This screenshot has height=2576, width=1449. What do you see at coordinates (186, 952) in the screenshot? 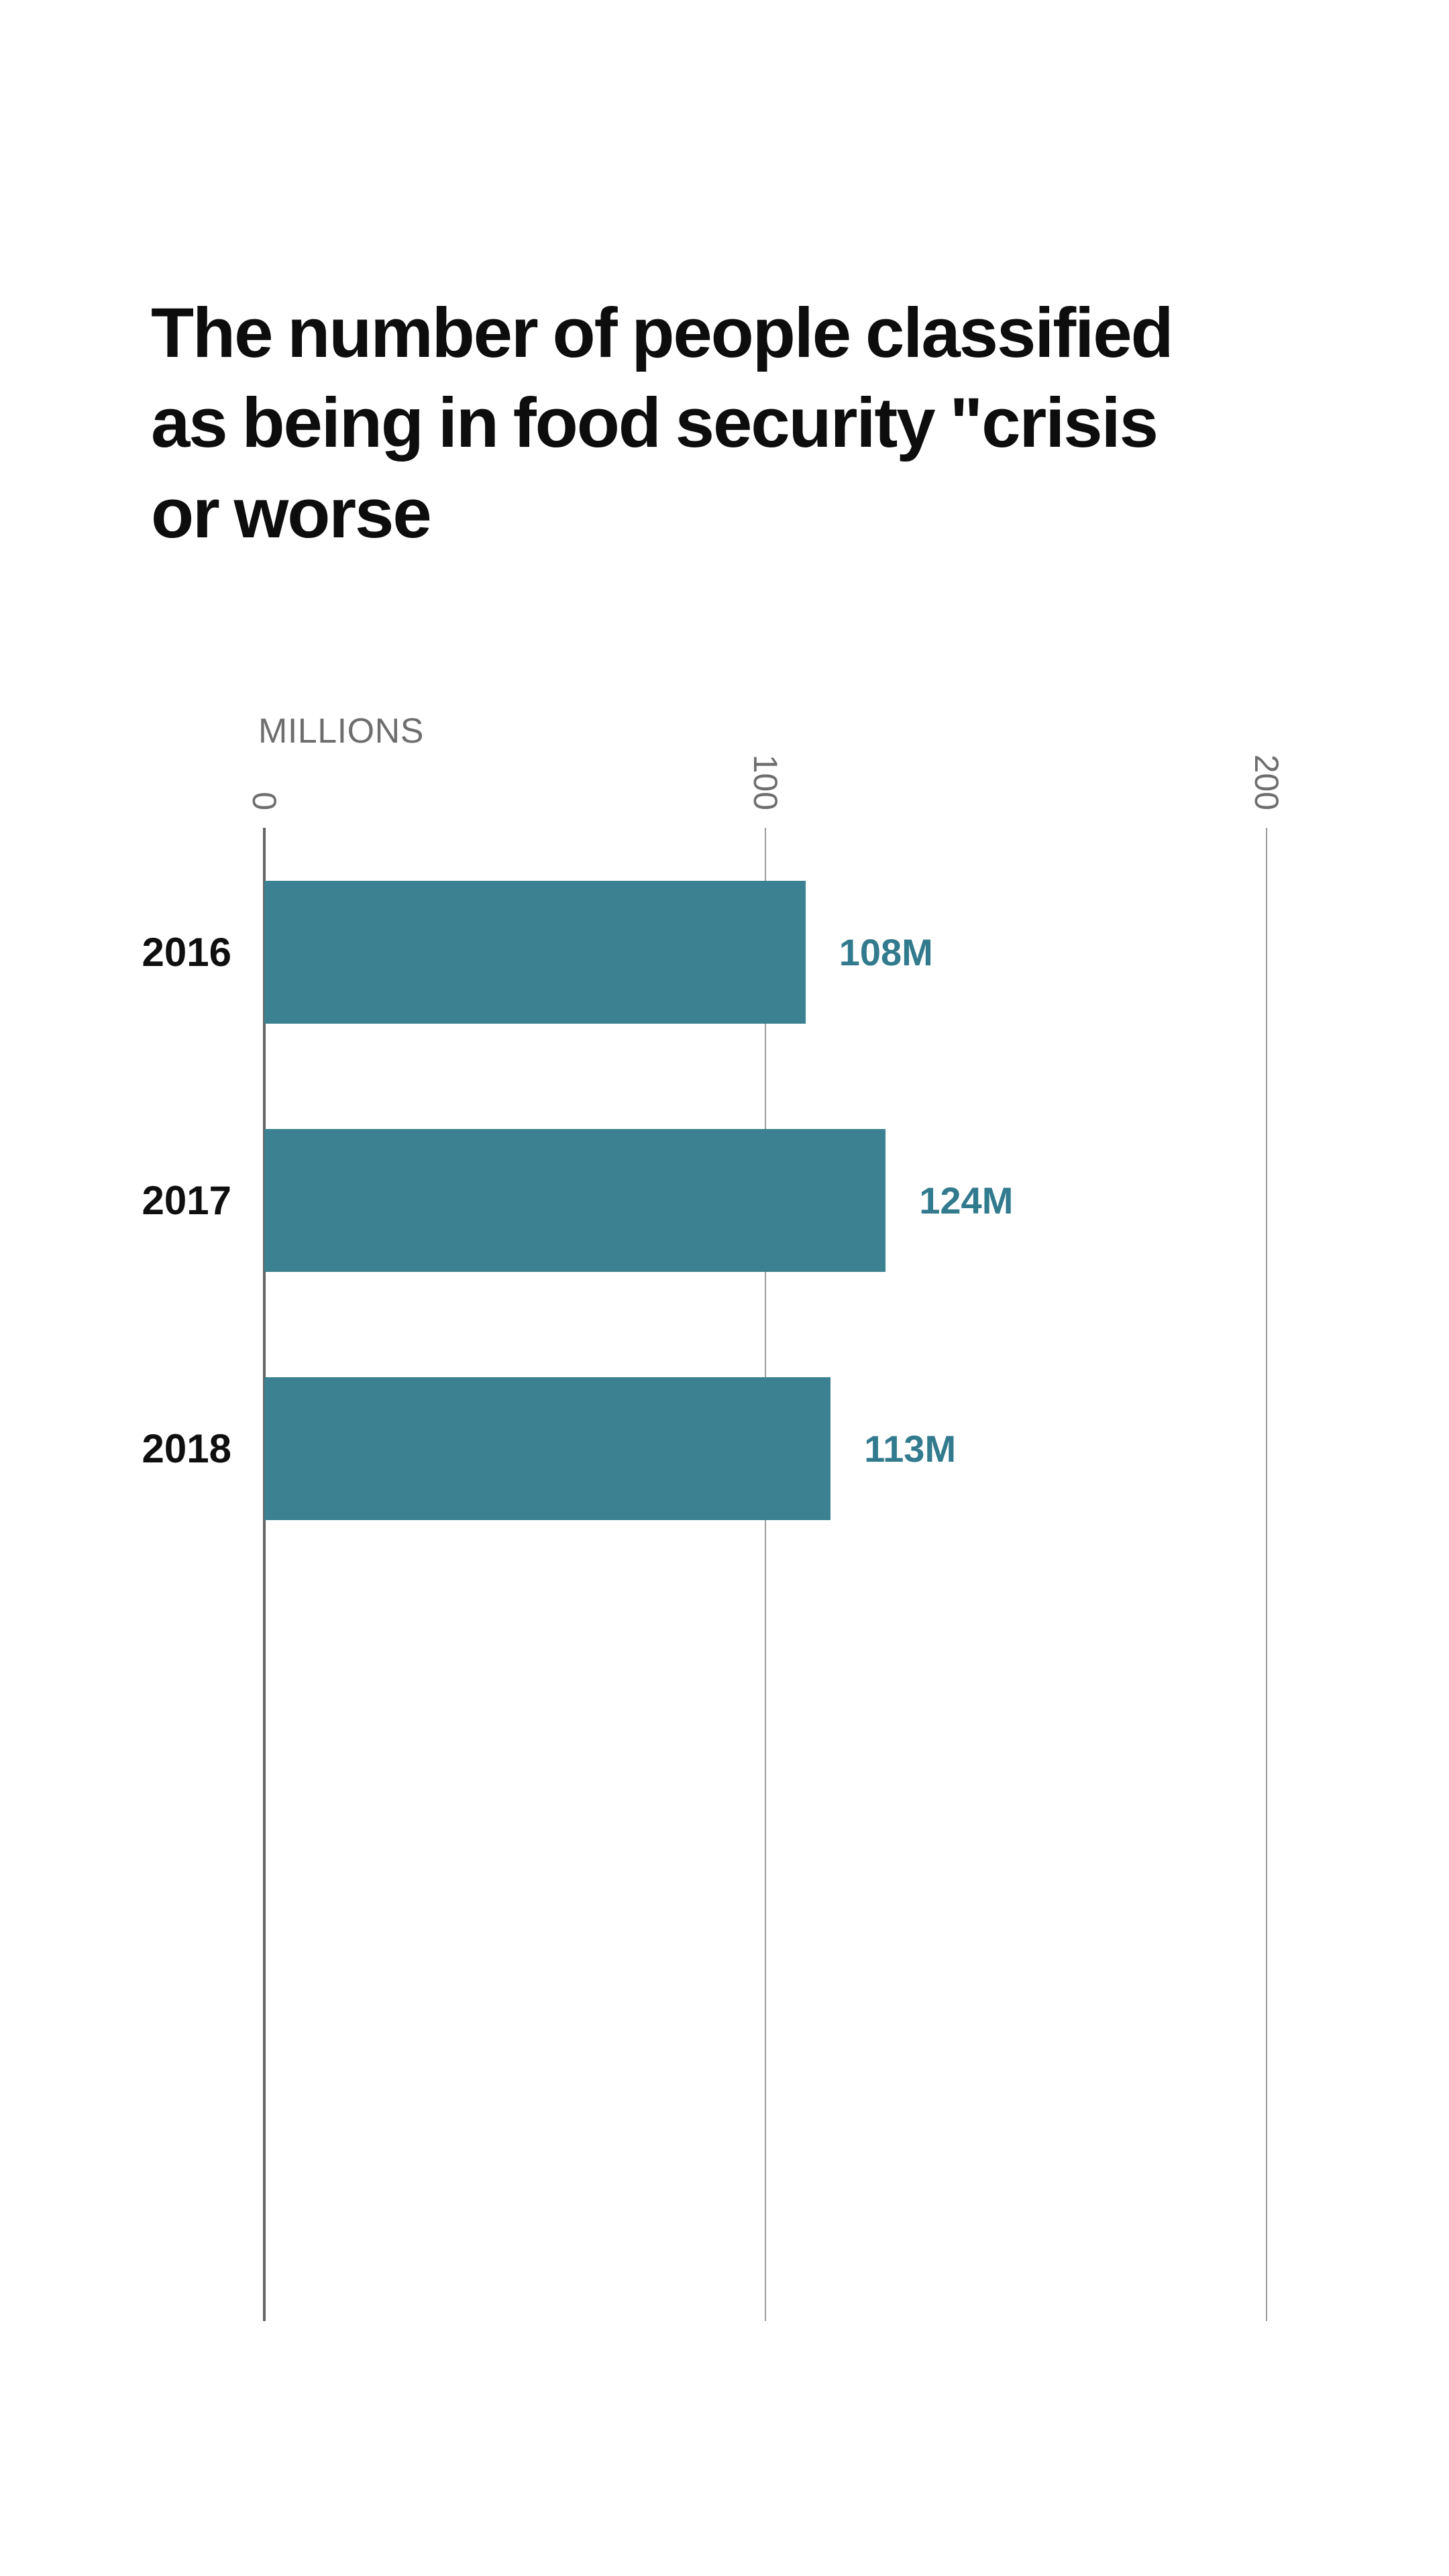
I see `category-label-2016: 2016` at bounding box center [186, 952].